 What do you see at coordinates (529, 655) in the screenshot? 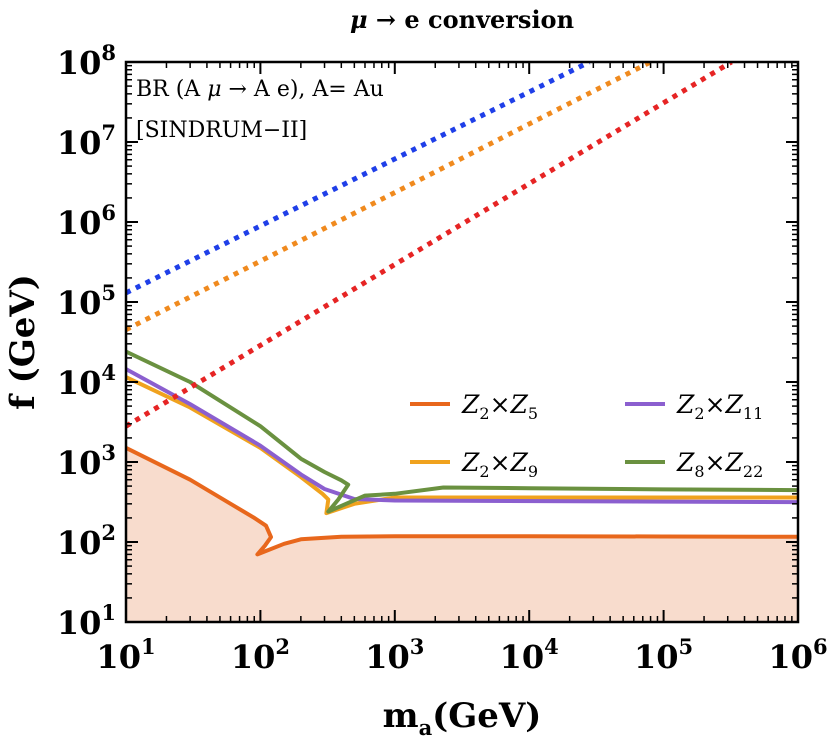
I see `x-tick-label: 104` at bounding box center [529, 655].